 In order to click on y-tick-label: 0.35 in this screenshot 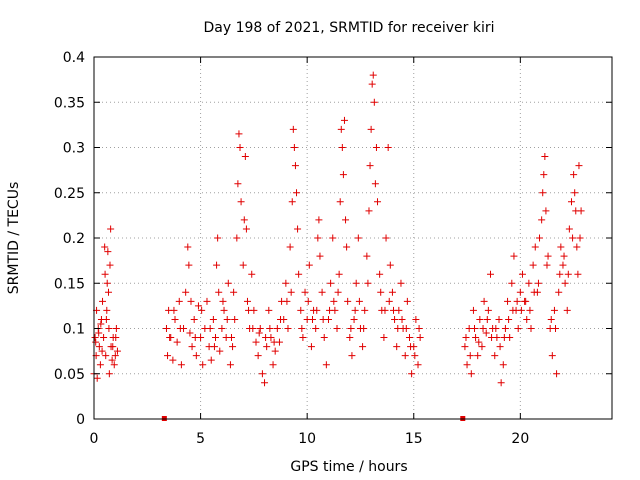, I will do `click(69, 103)`.